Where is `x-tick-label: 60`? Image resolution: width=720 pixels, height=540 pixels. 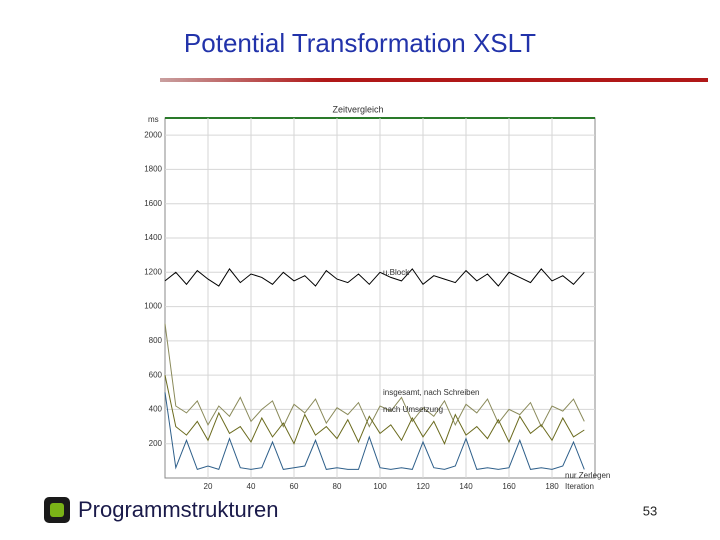 x-tick-label: 60 is located at coordinates (294, 486).